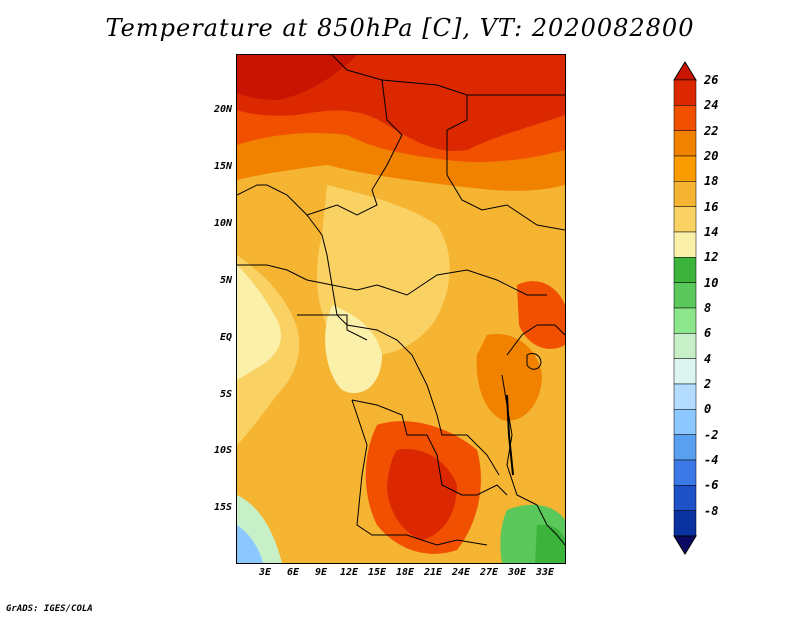  Describe the element at coordinates (353, 349) in the screenshot. I see `field-14-central` at that location.